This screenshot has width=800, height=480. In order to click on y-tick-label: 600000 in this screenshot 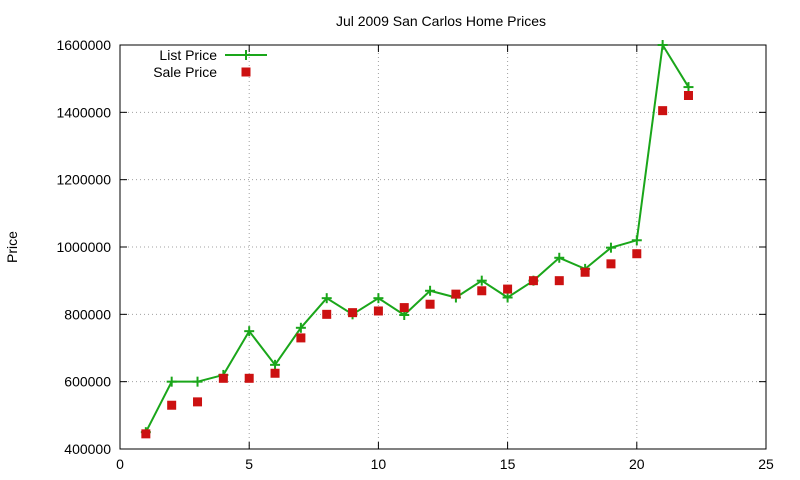, I will do `click(87, 382)`.